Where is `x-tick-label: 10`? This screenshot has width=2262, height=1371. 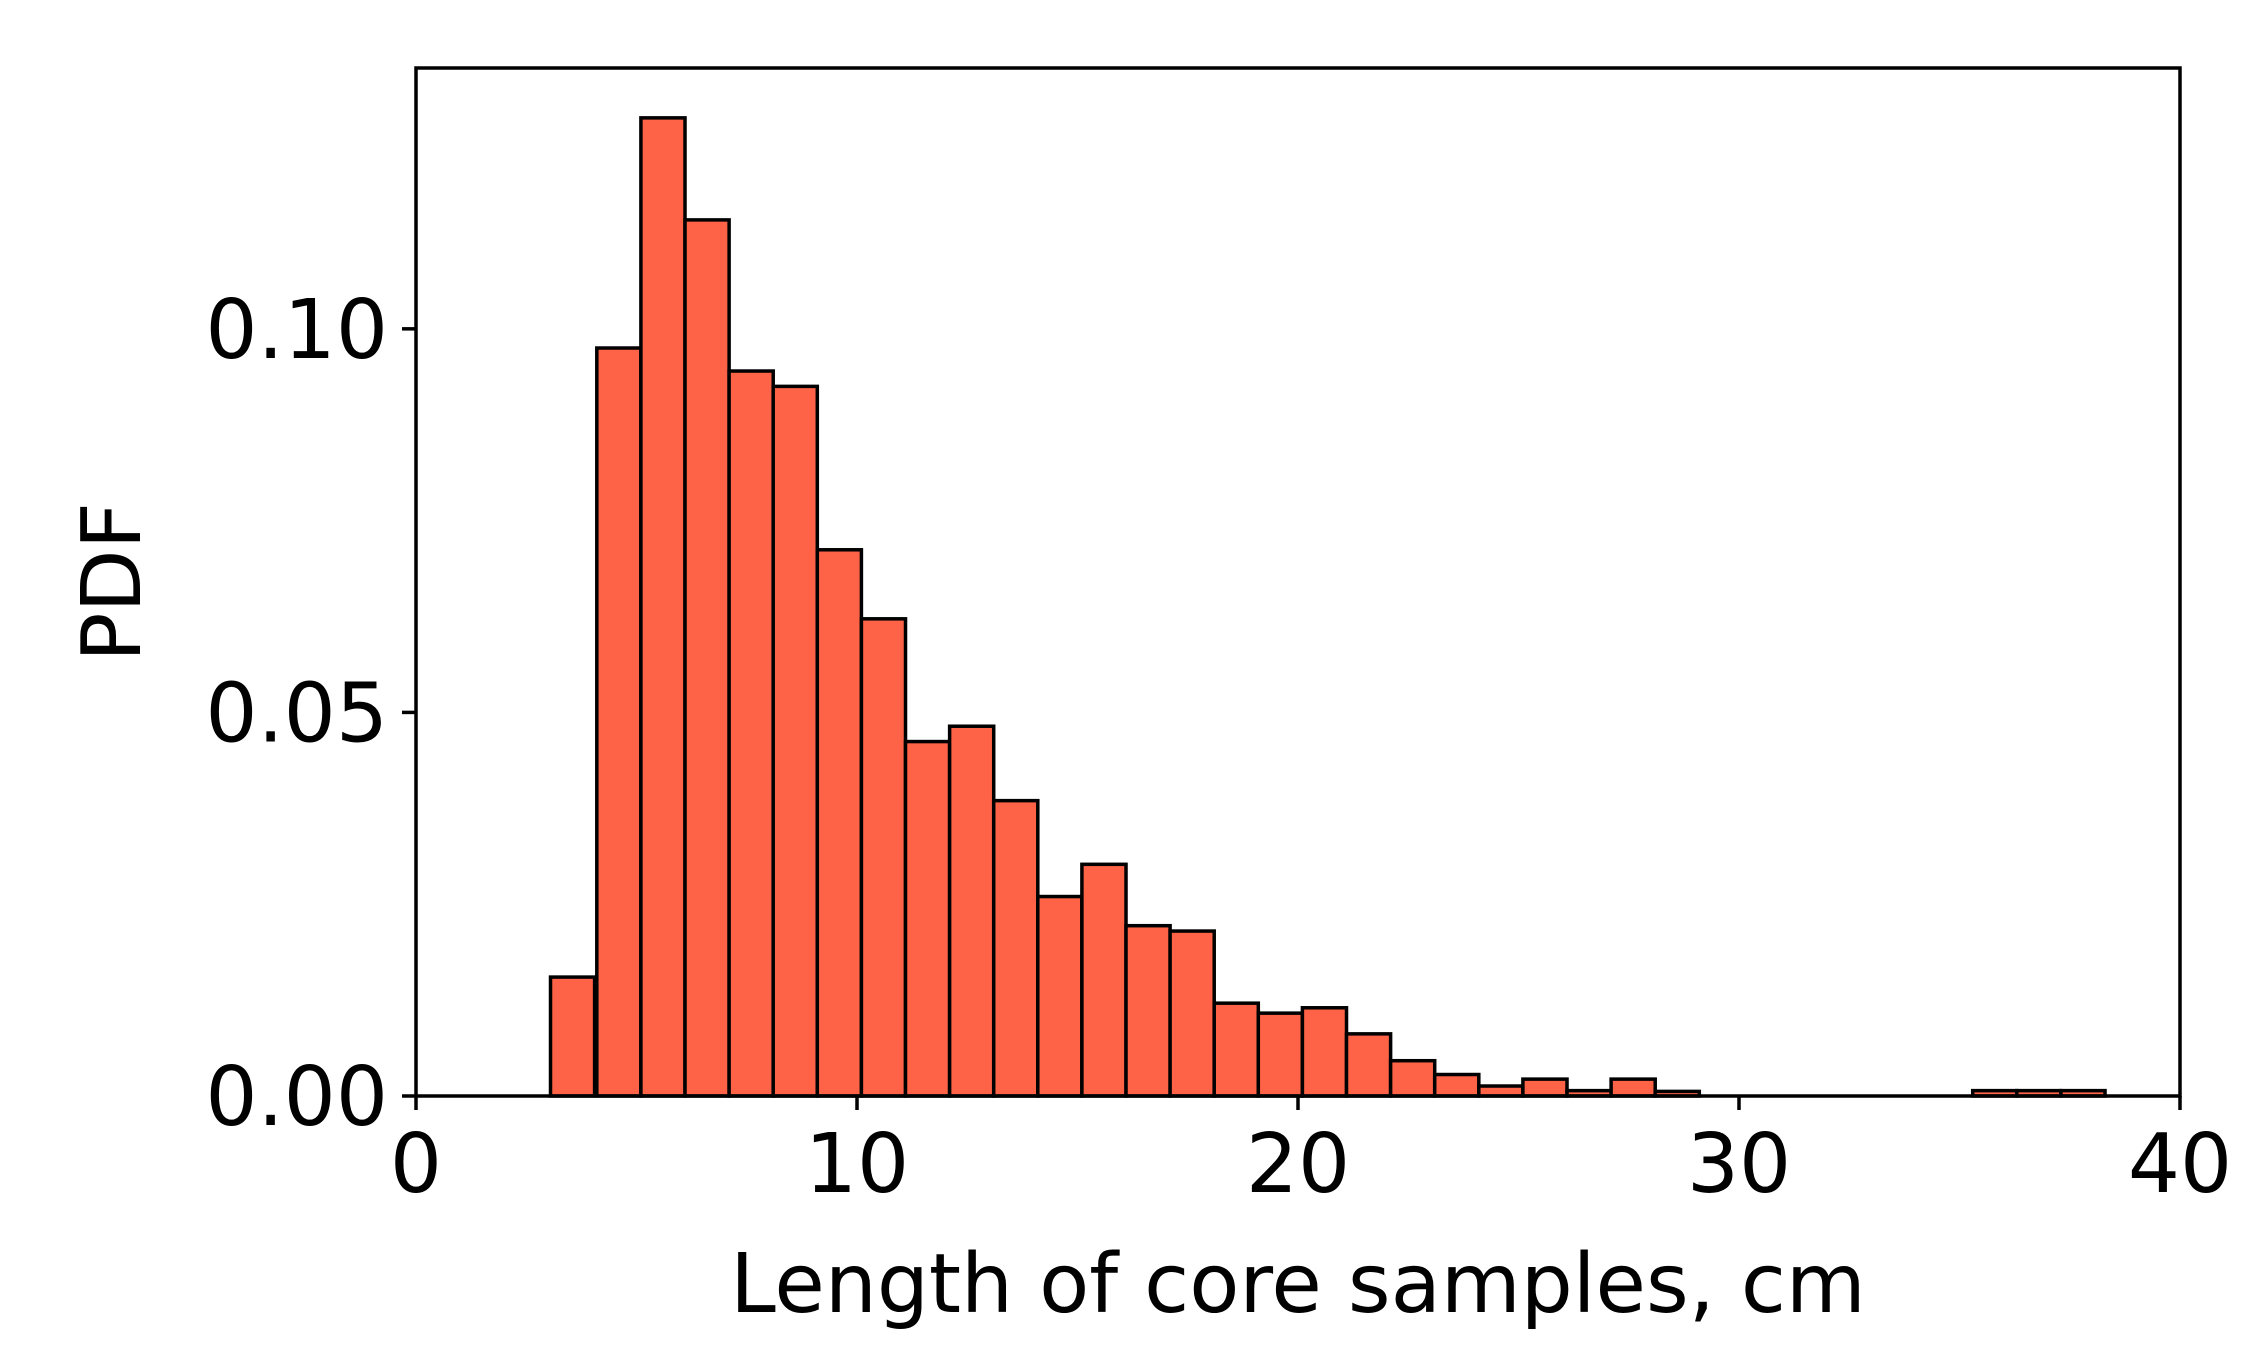
x-tick-label: 10 is located at coordinates (857, 1164).